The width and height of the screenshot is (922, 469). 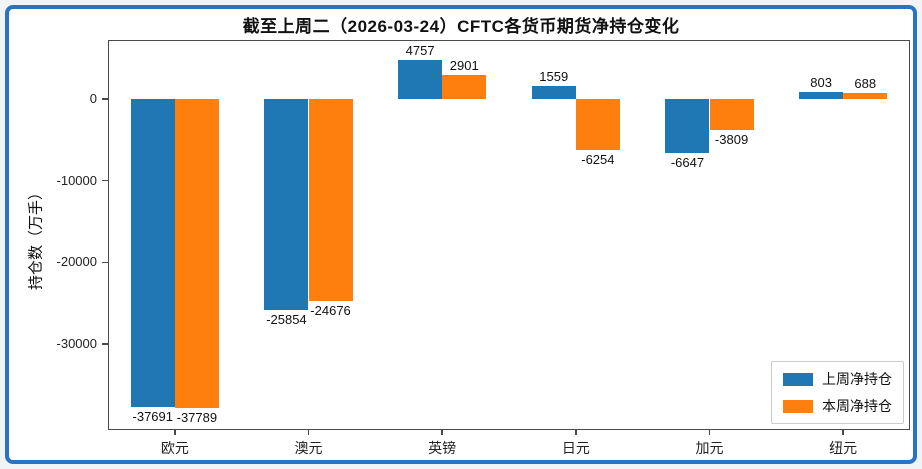 What do you see at coordinates (731, 139) in the screenshot?
I see `bar-value-label: -3809` at bounding box center [731, 139].